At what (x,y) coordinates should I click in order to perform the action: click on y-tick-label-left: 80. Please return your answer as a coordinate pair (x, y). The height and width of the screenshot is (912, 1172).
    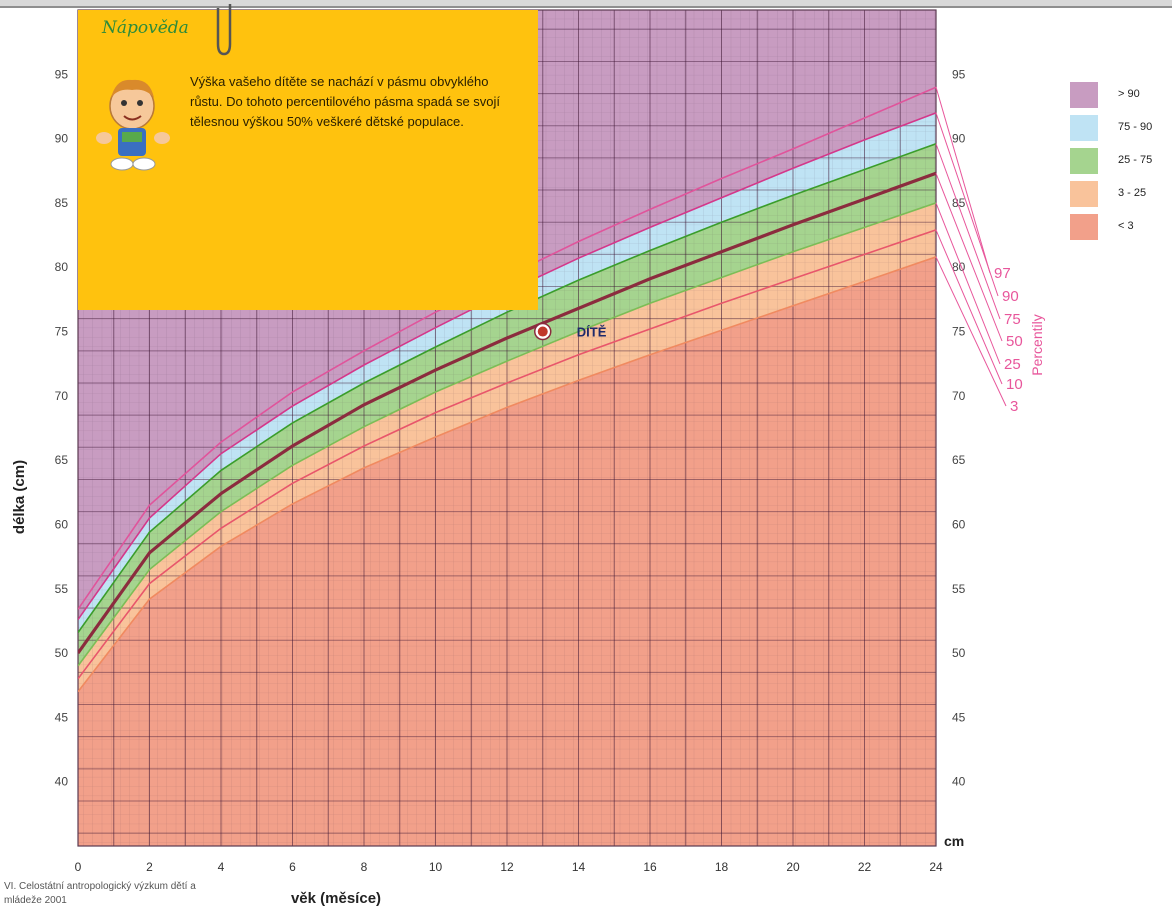
    Looking at the image, I should click on (62, 267).